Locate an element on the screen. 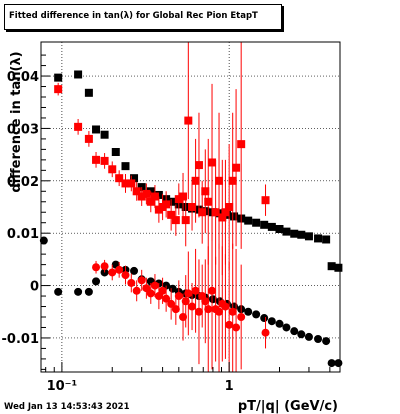 The width and height of the screenshot is (400, 414). y-tick-label: -0.01 is located at coordinates (20, 339).